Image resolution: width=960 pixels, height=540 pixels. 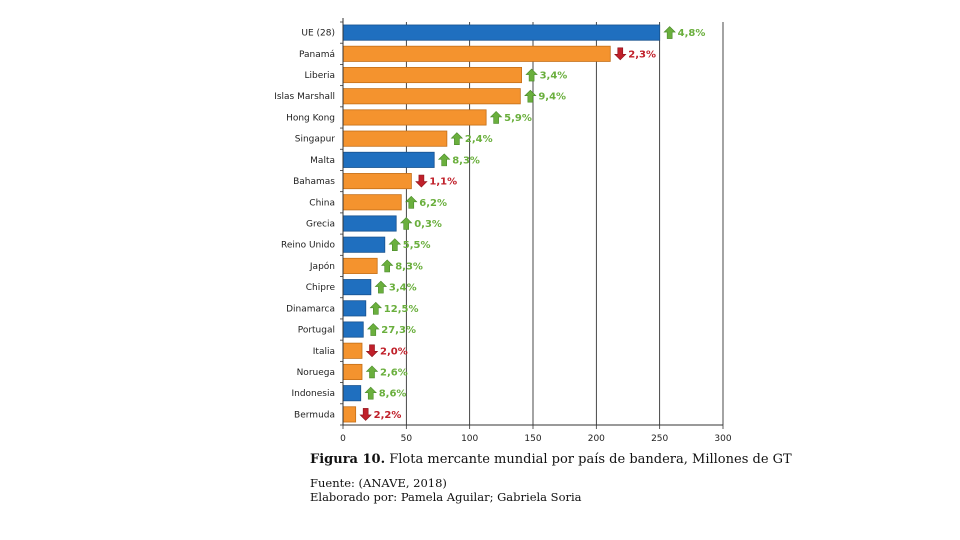 What do you see at coordinates (469, 439) in the screenshot?
I see `x-tick-label: 100` at bounding box center [469, 439].